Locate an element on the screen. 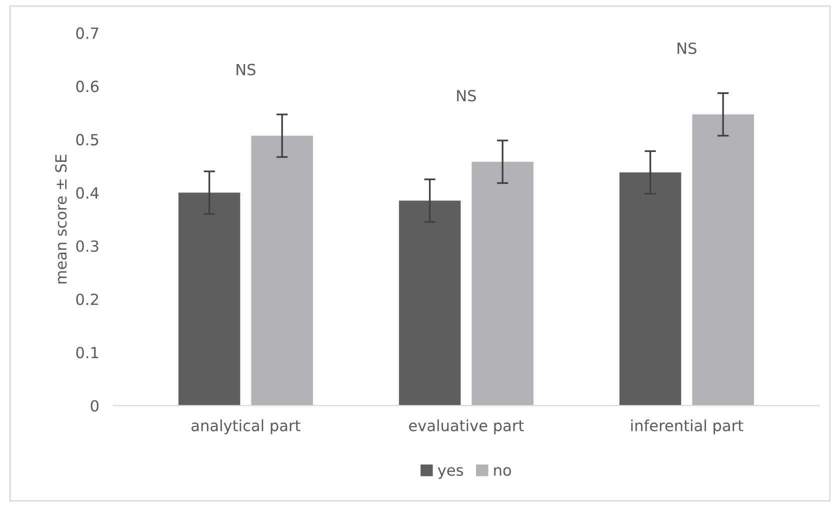 This screenshot has width=840, height=507. y-tick-label: 0.5 is located at coordinates (87, 140).